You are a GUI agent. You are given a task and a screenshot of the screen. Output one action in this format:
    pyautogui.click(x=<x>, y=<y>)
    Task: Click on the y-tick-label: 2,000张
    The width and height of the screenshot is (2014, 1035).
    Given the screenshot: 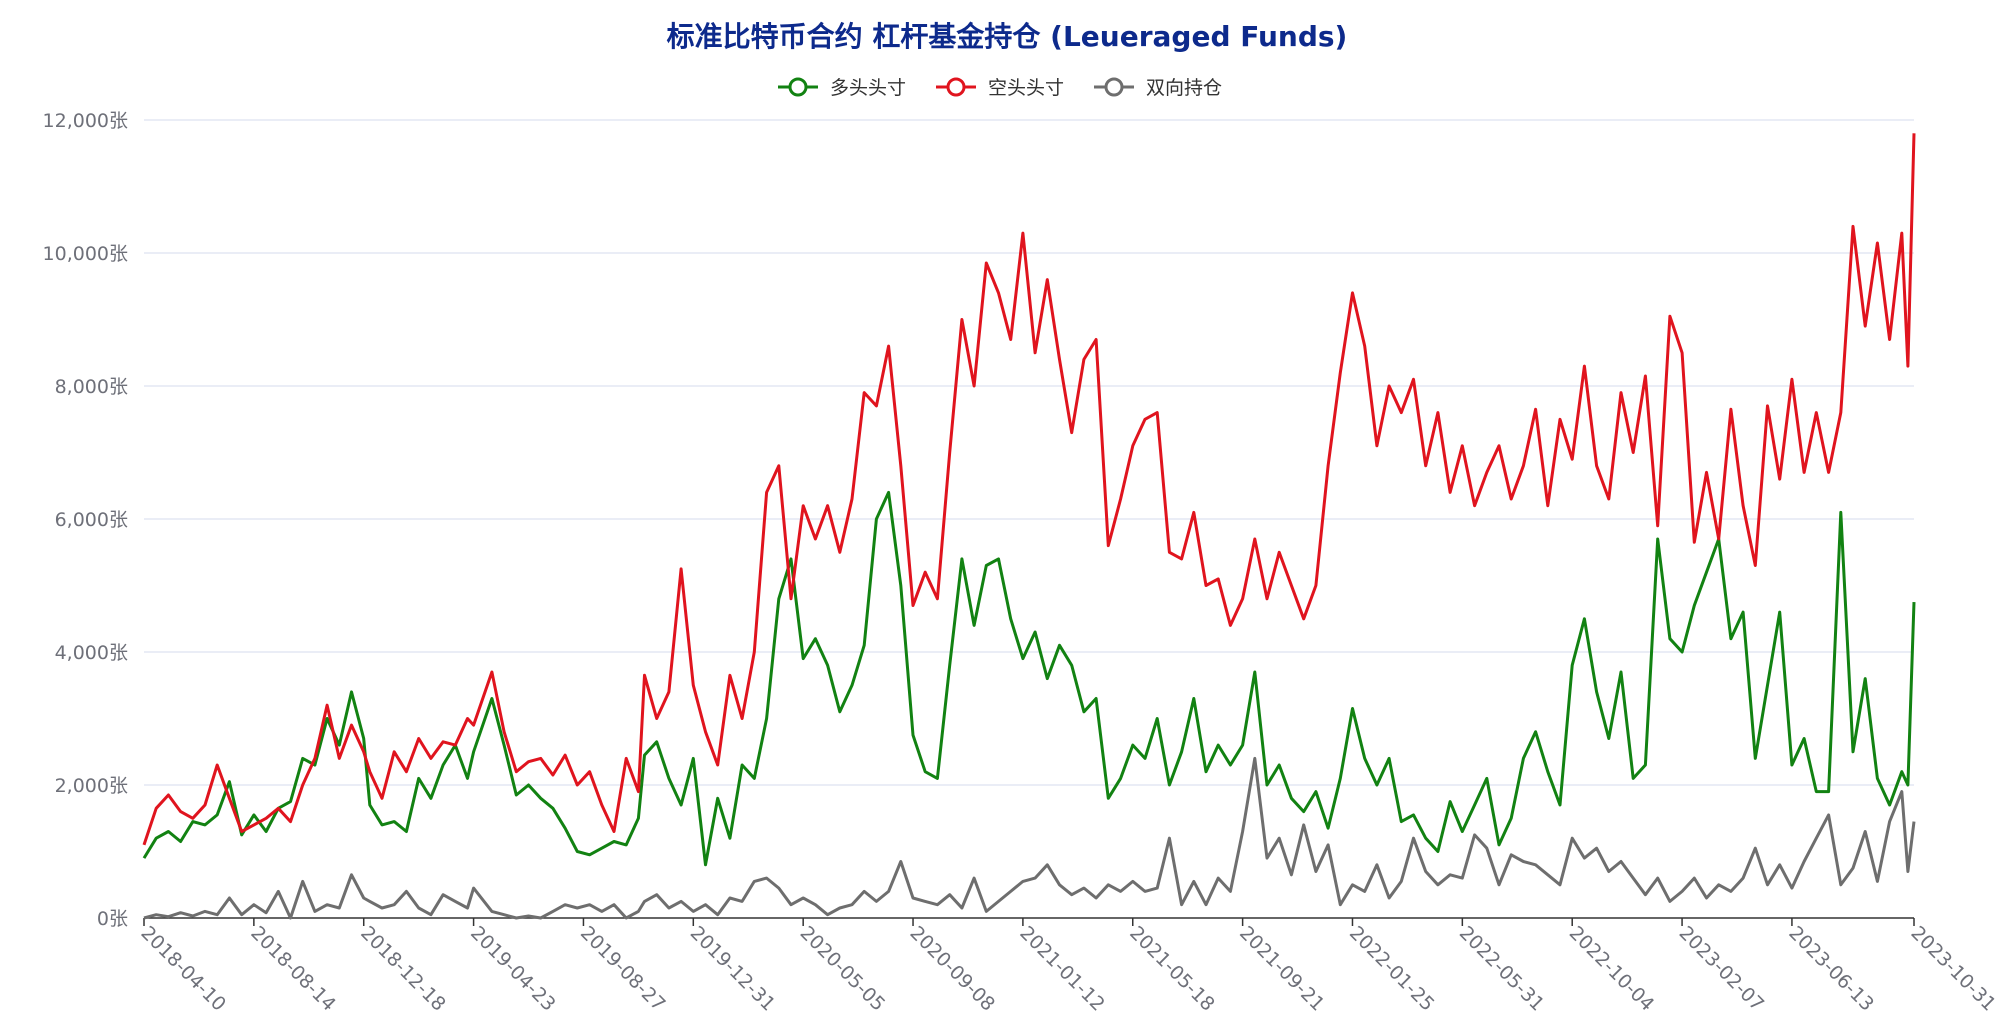 What is the action you would take?
    pyautogui.click(x=91, y=786)
    